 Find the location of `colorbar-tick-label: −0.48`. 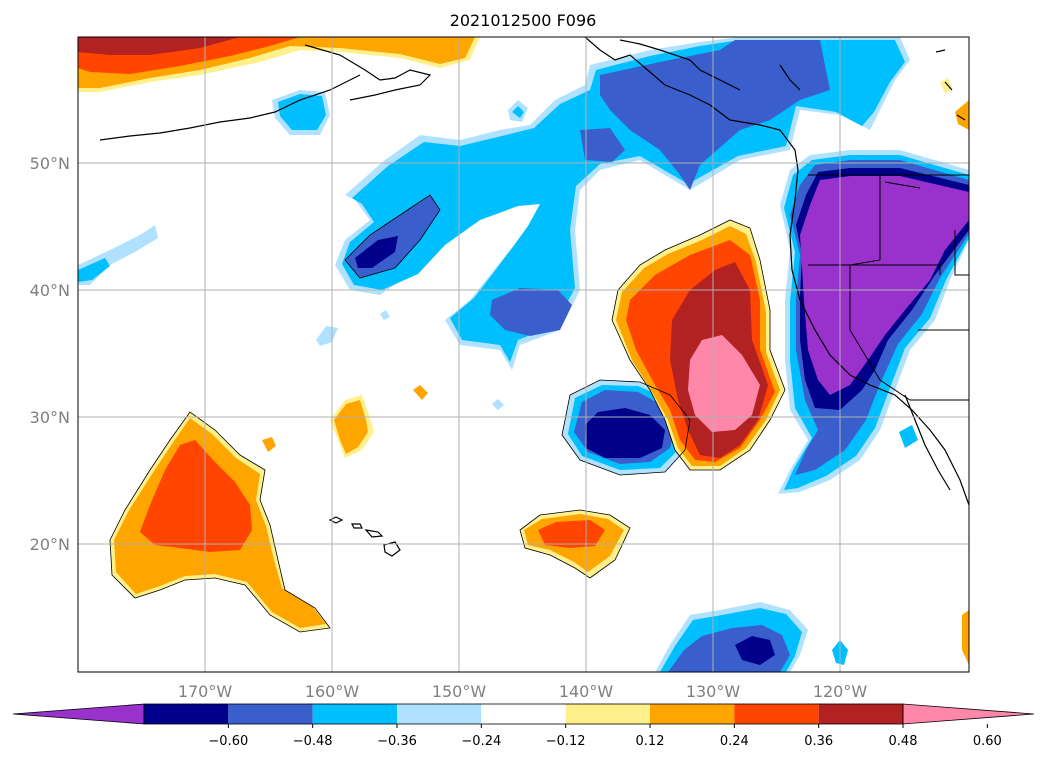

colorbar-tick-label: −0.48 is located at coordinates (313, 741).